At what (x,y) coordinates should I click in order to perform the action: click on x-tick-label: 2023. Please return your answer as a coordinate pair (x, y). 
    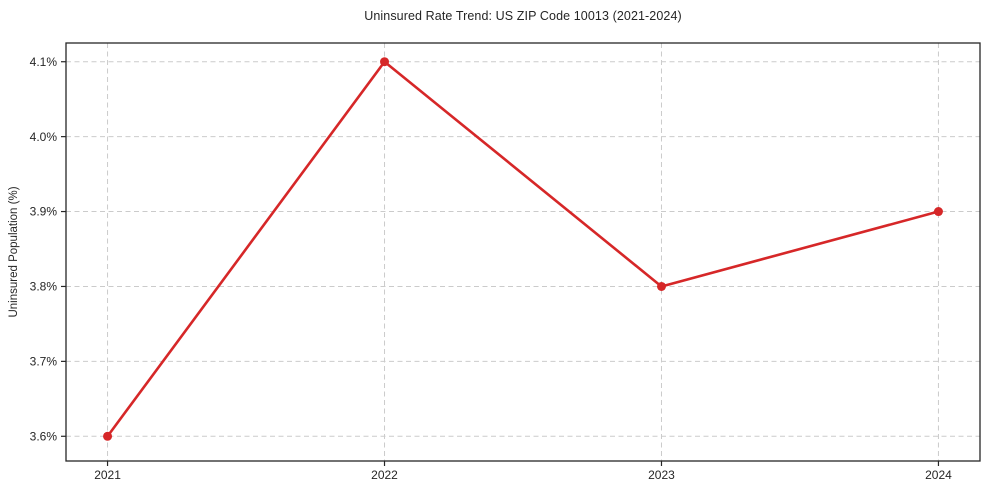
    Looking at the image, I should click on (661, 475).